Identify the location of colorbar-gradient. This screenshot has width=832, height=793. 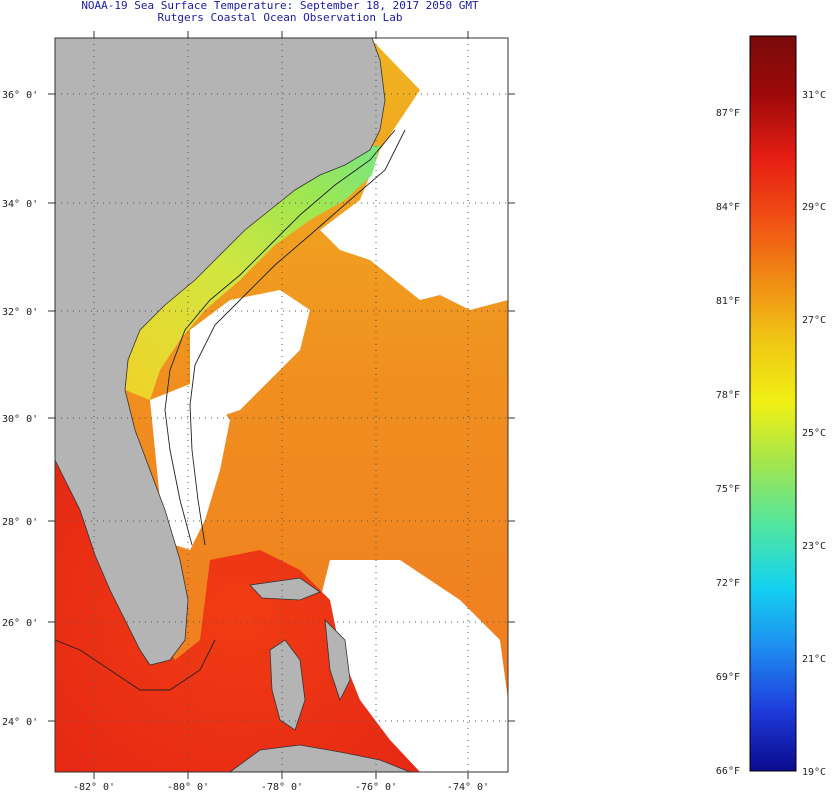
(773, 403).